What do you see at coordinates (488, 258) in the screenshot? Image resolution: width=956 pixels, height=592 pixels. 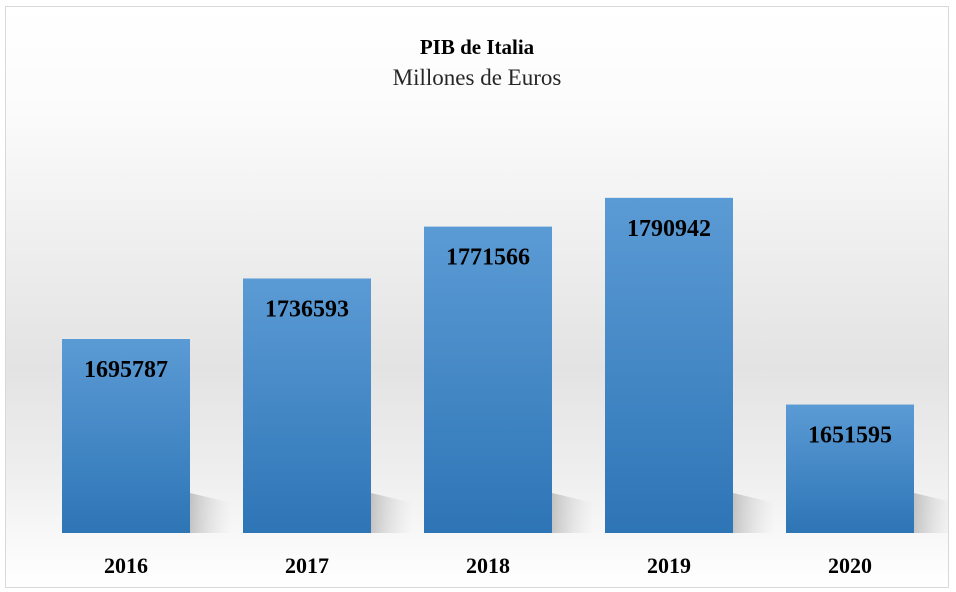 I see `data-label-2018: 1771566` at bounding box center [488, 258].